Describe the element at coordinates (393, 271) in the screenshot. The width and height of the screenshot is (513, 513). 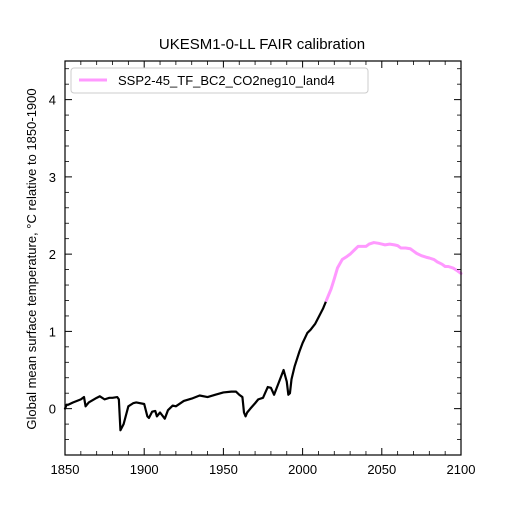
I see `scenario-line` at that location.